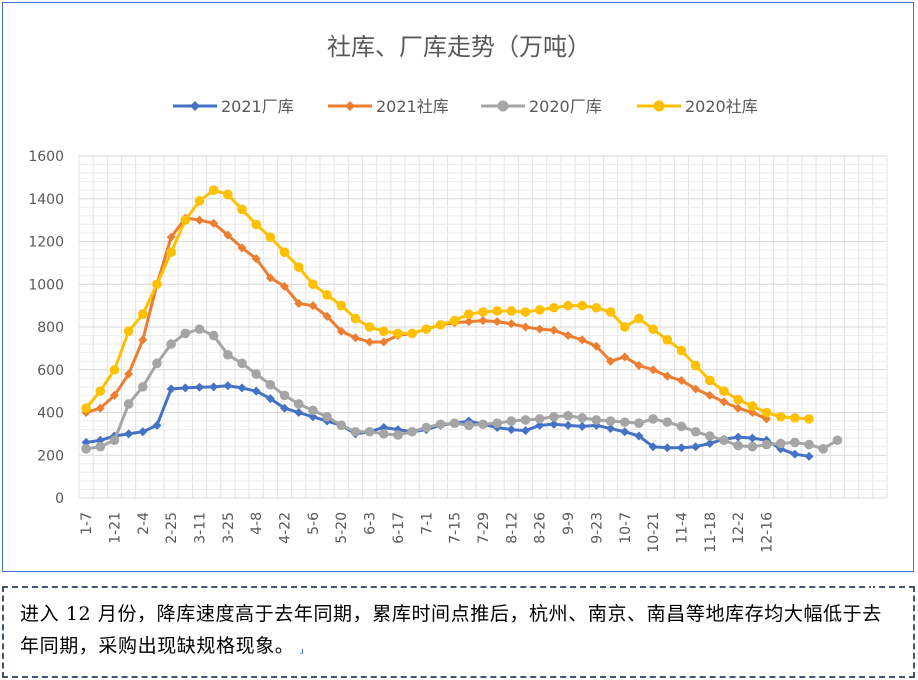  Describe the element at coordinates (200, 528) in the screenshot. I see `x-tick-label: 3-11` at that location.